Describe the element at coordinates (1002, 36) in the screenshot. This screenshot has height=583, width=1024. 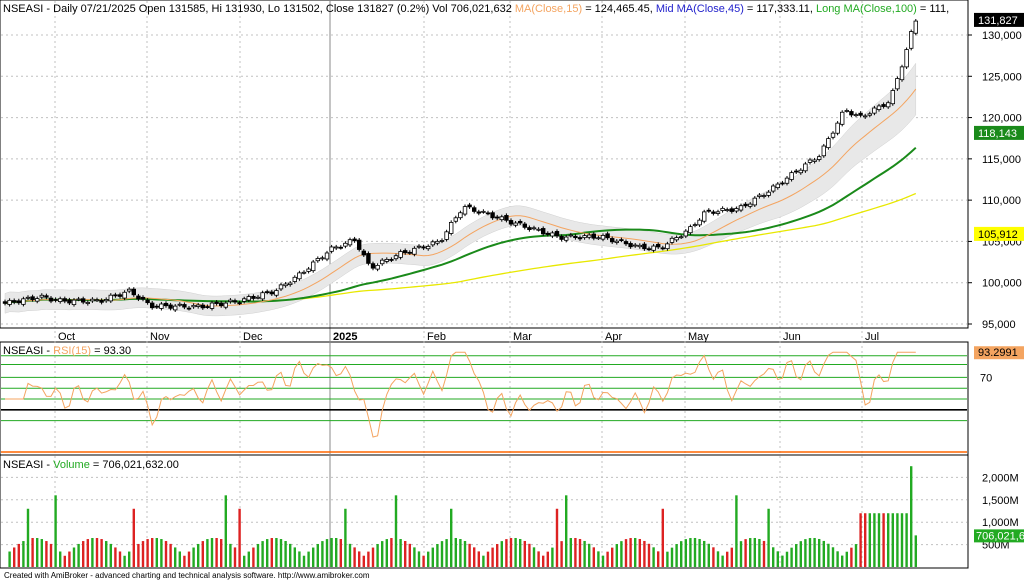
I see `price-tick-label: 130,000` at that location.